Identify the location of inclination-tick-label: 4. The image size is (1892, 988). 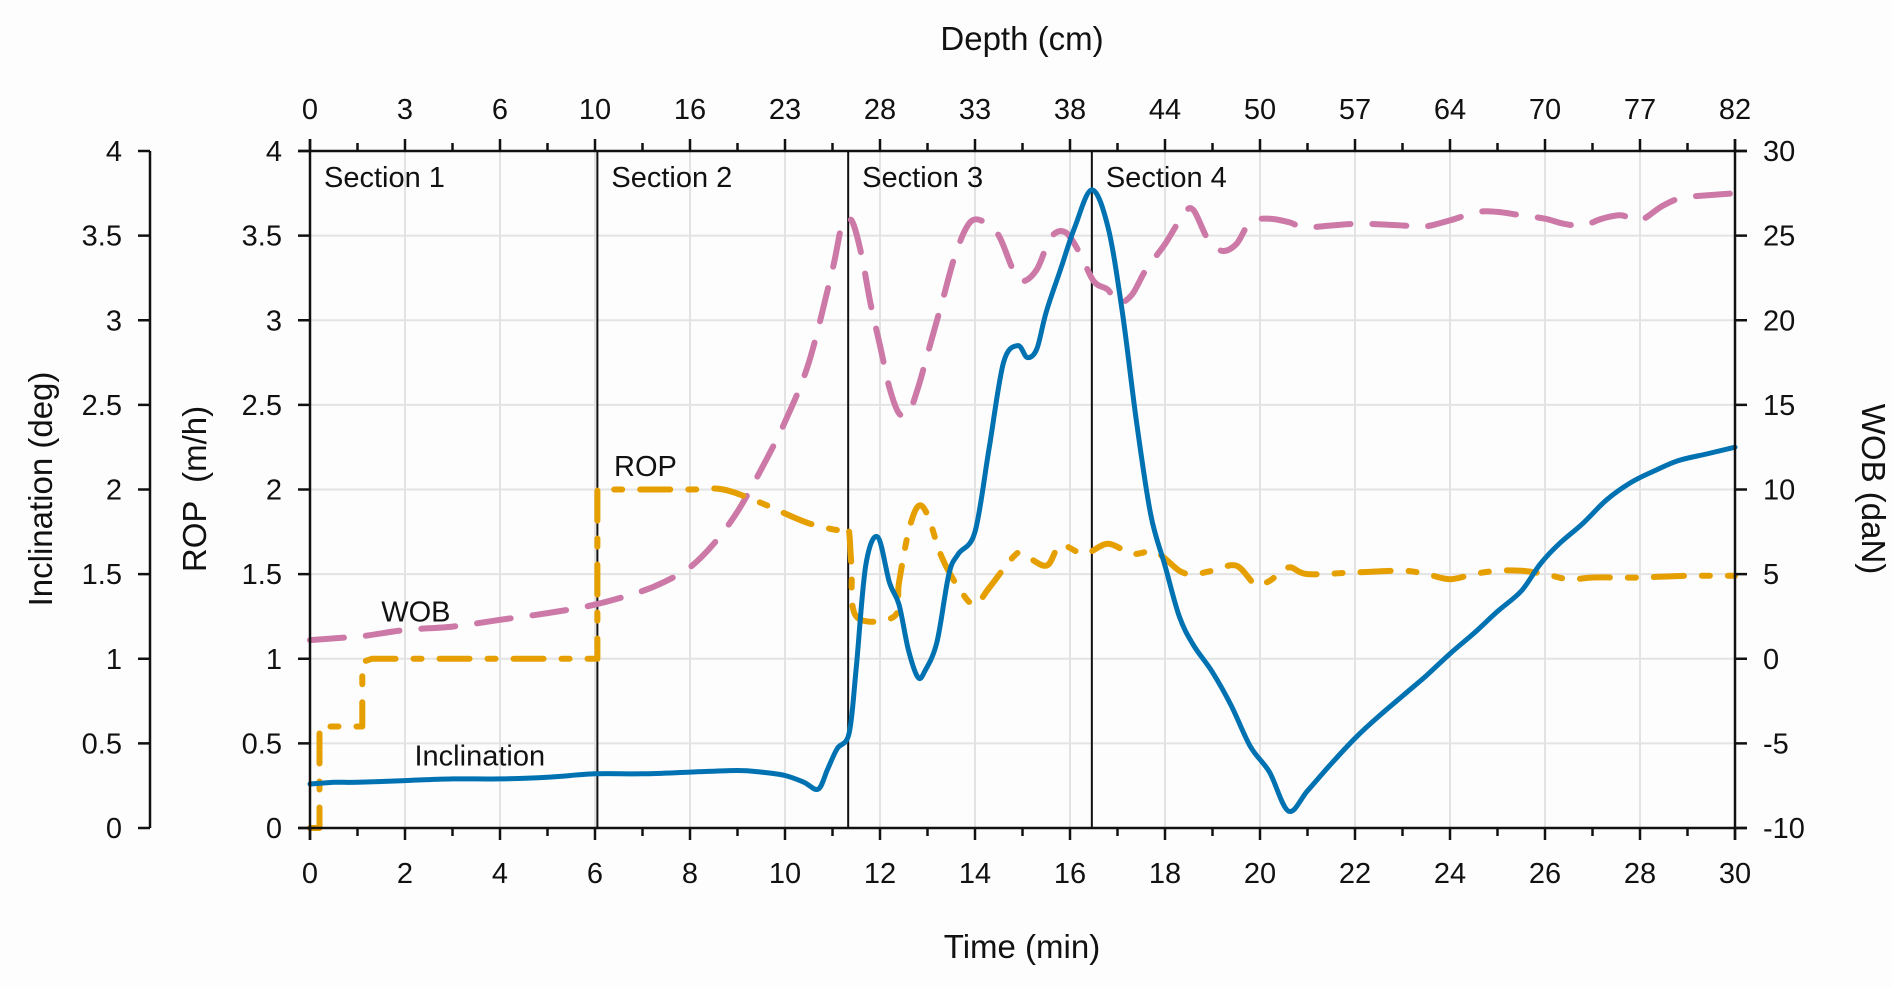
(114, 152).